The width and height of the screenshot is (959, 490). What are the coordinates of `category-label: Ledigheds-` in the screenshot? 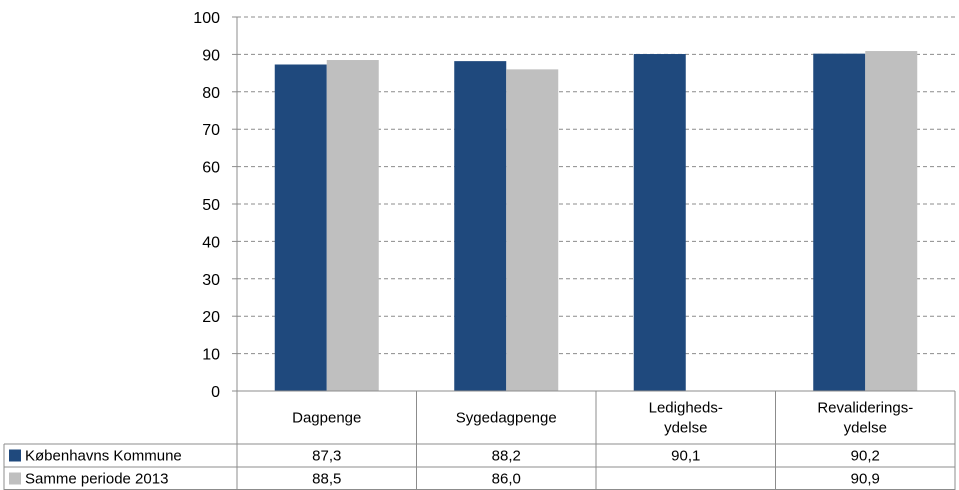 It's located at (686, 408).